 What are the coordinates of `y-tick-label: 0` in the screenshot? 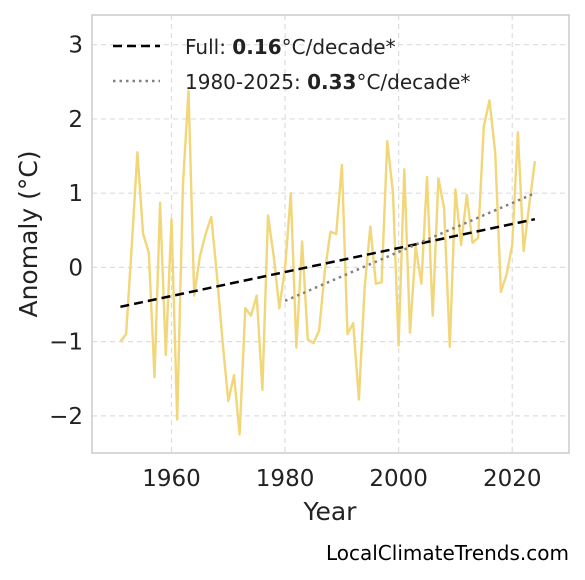 It's located at (75, 268).